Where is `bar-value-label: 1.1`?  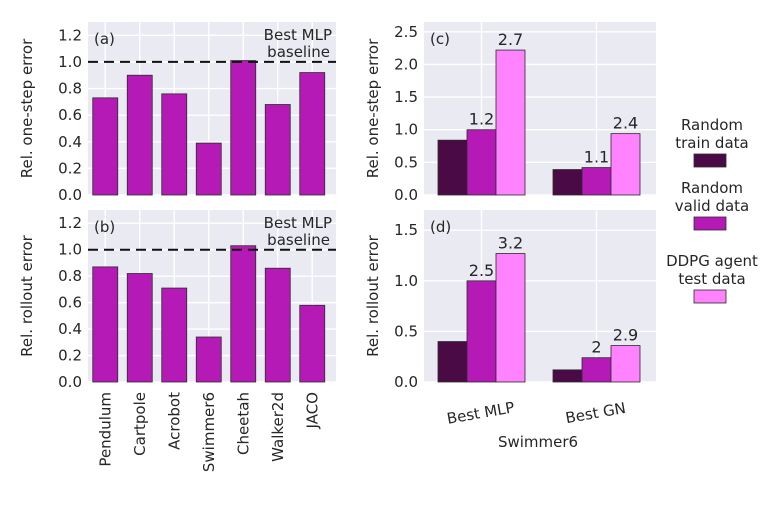
bar-value-label: 1.1 is located at coordinates (596, 157).